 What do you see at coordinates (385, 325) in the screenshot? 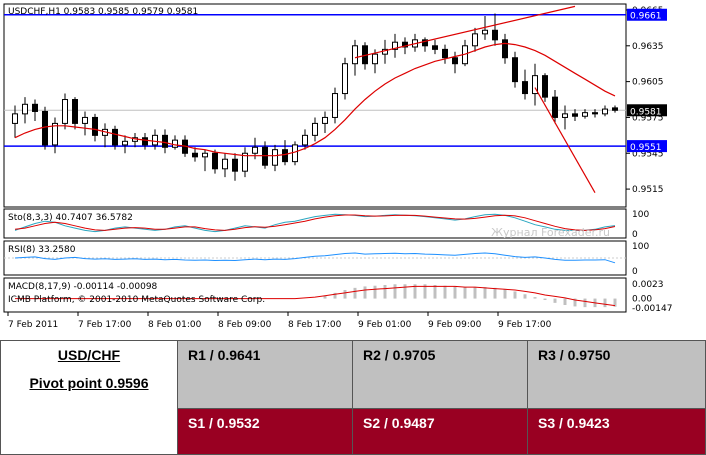
I see `time-tick-label: 9 Feb 01:00` at bounding box center [385, 325].